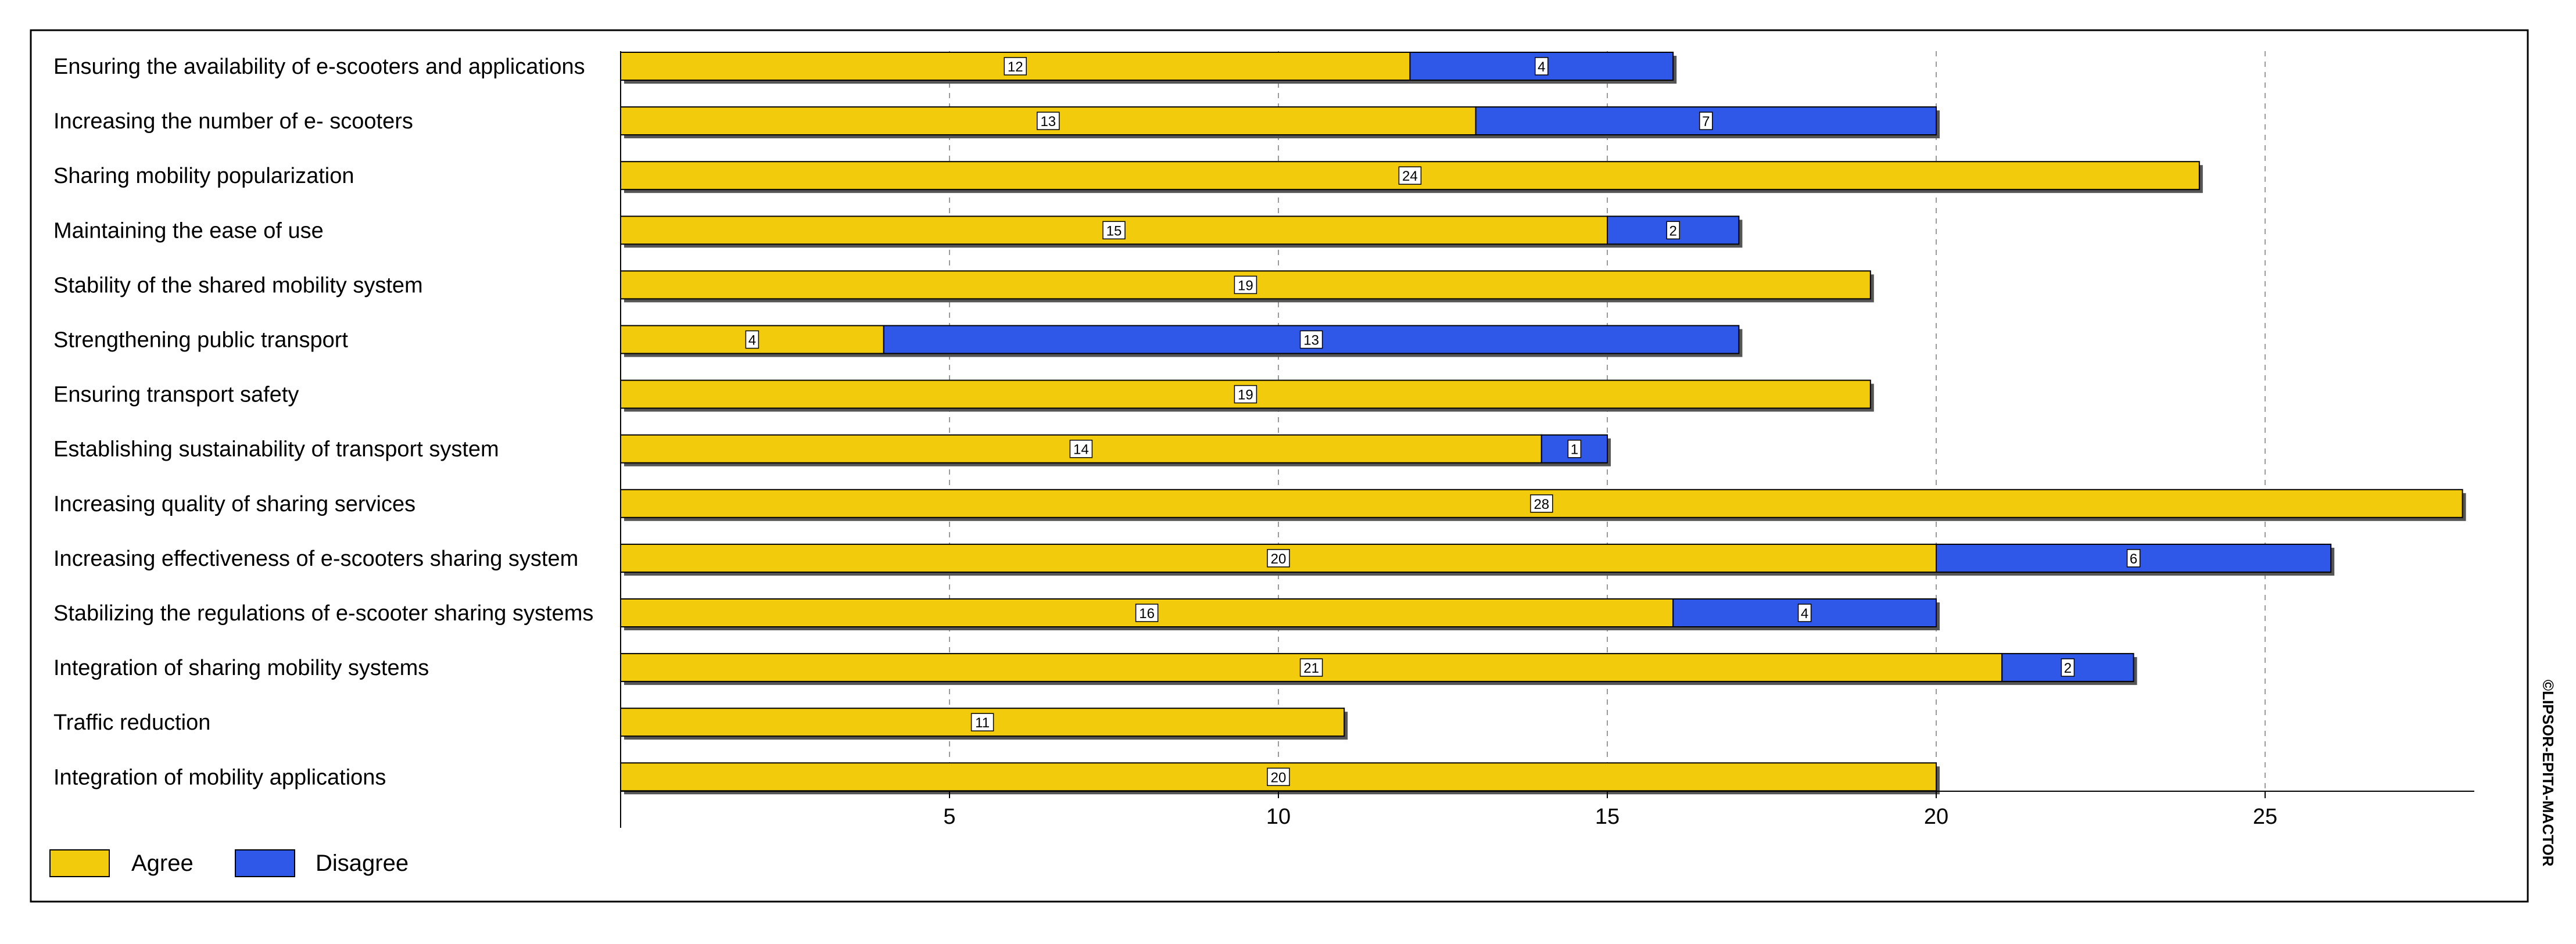 Image resolution: width=2576 pixels, height=944 pixels. I want to click on data-label-agree-3: 24, so click(1410, 176).